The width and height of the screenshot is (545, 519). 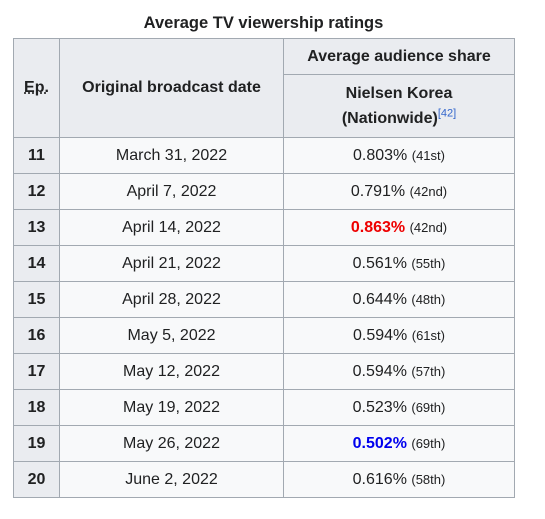 I want to click on table-row: 18 May 19, 2022 0.523% (69th), so click(x=264, y=407).